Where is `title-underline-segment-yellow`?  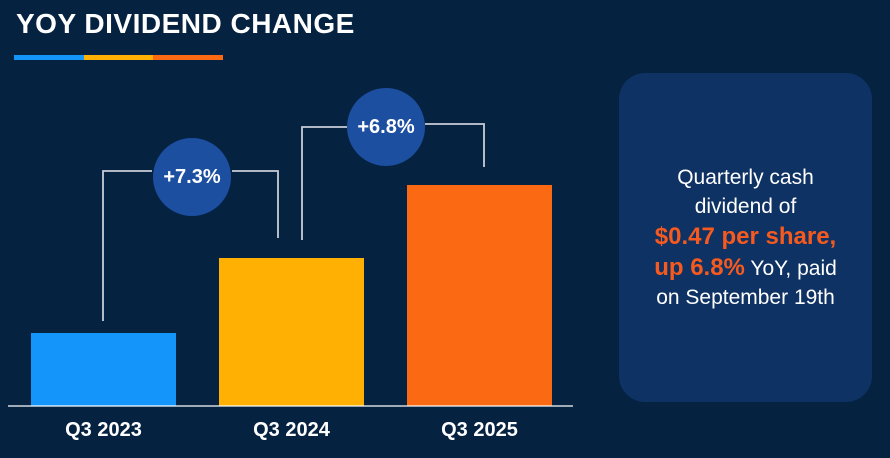 title-underline-segment-yellow is located at coordinates (118, 57).